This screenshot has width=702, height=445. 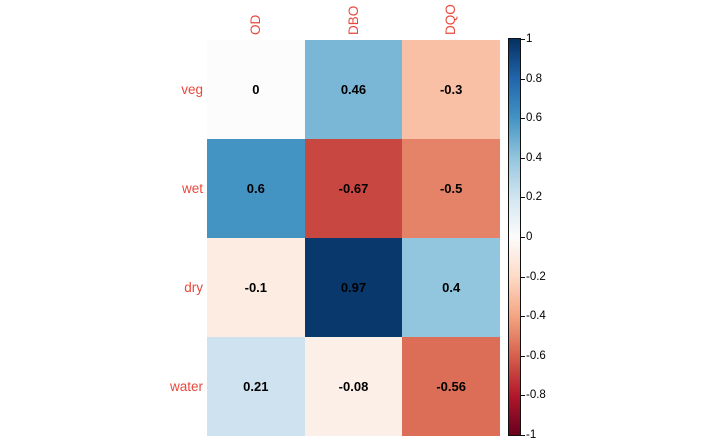 What do you see at coordinates (529, 237) in the screenshot?
I see `colorbar-tick-label: 0` at bounding box center [529, 237].